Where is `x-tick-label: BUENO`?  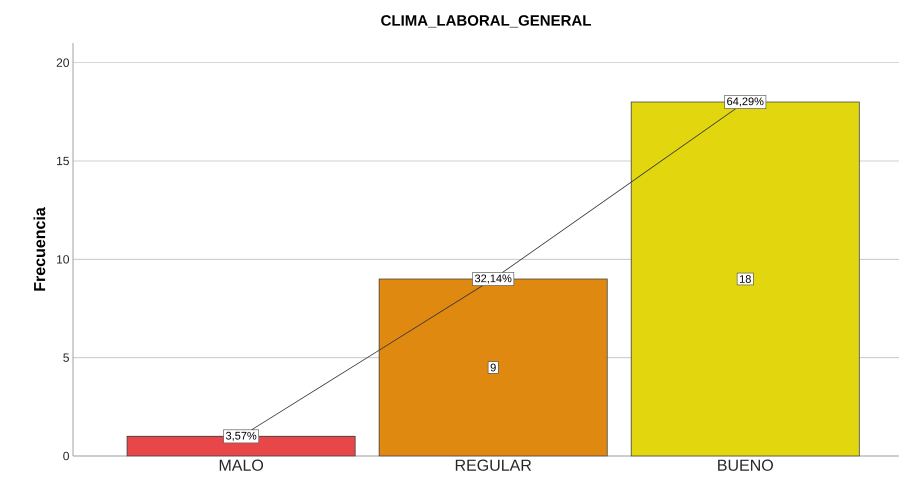 x-tick-label: BUENO is located at coordinates (745, 465).